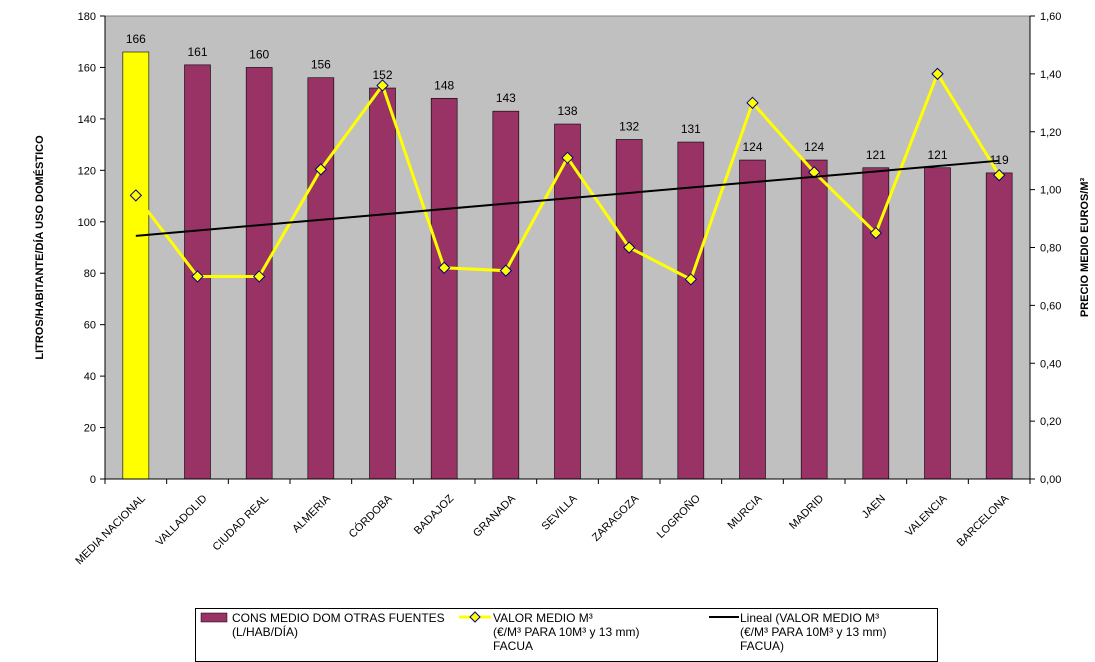  I want to click on y-tick-label: 140, so click(87, 120).